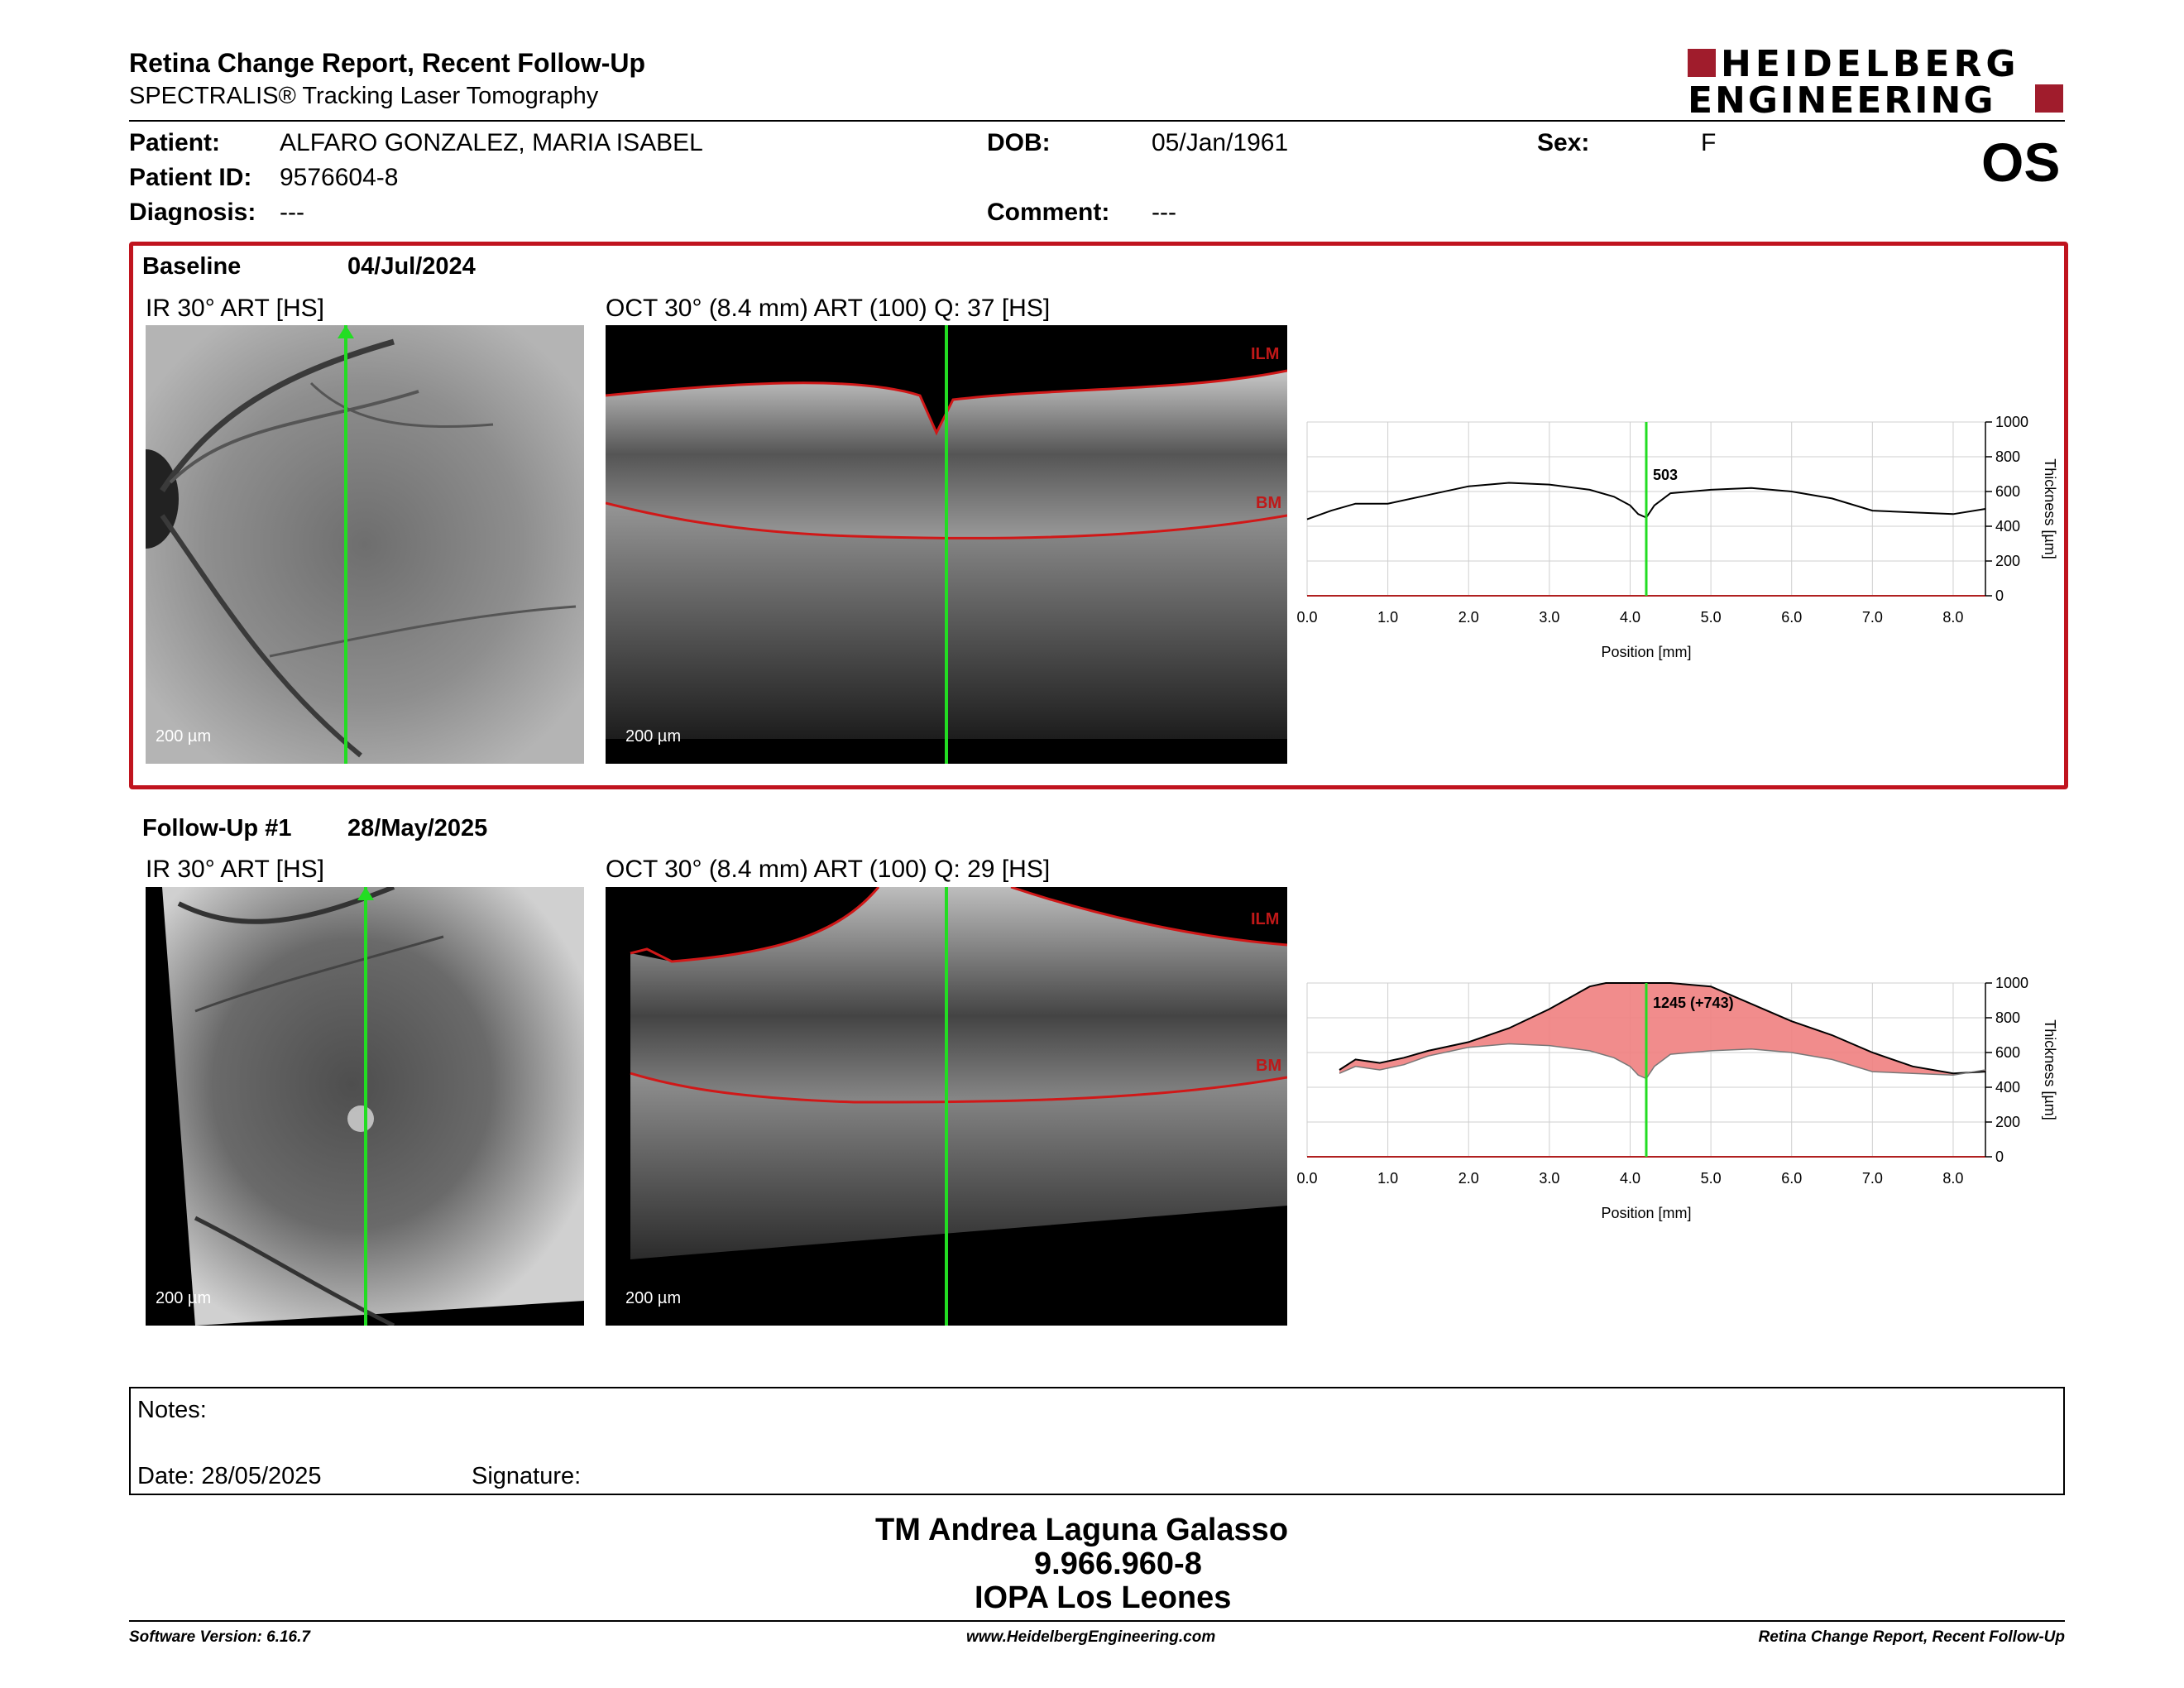  I want to click on footer-divider, so click(1097, 1621).